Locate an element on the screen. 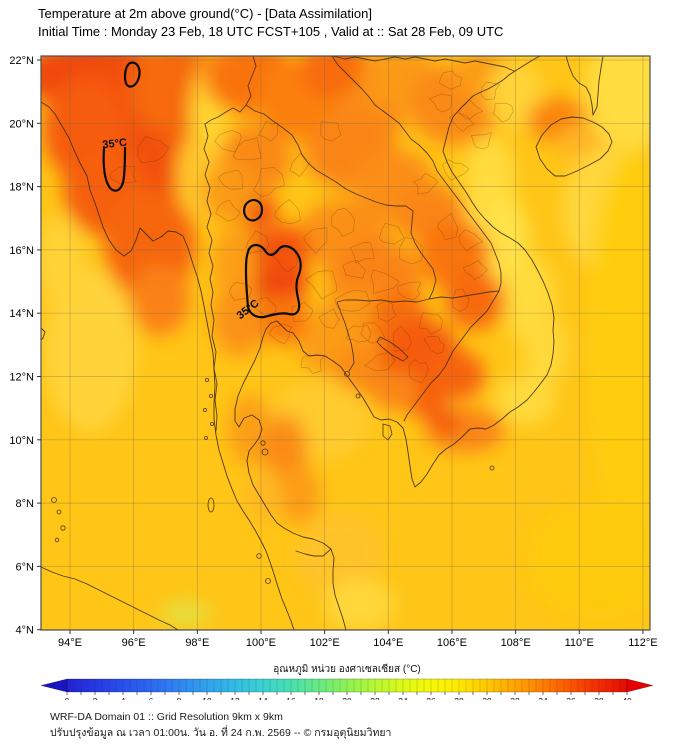  colorbar-tick-label: 8 is located at coordinates (179, 698).